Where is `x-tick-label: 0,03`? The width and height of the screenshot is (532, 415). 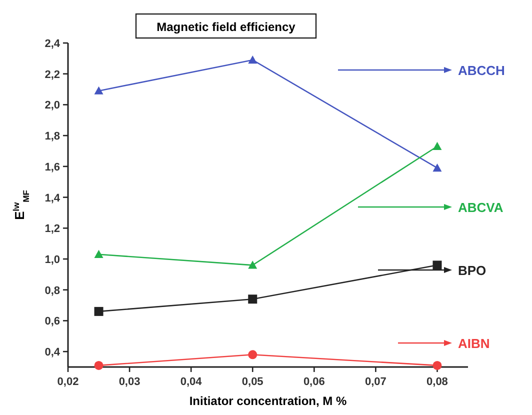 x-tick-label: 0,03 is located at coordinates (129, 382).